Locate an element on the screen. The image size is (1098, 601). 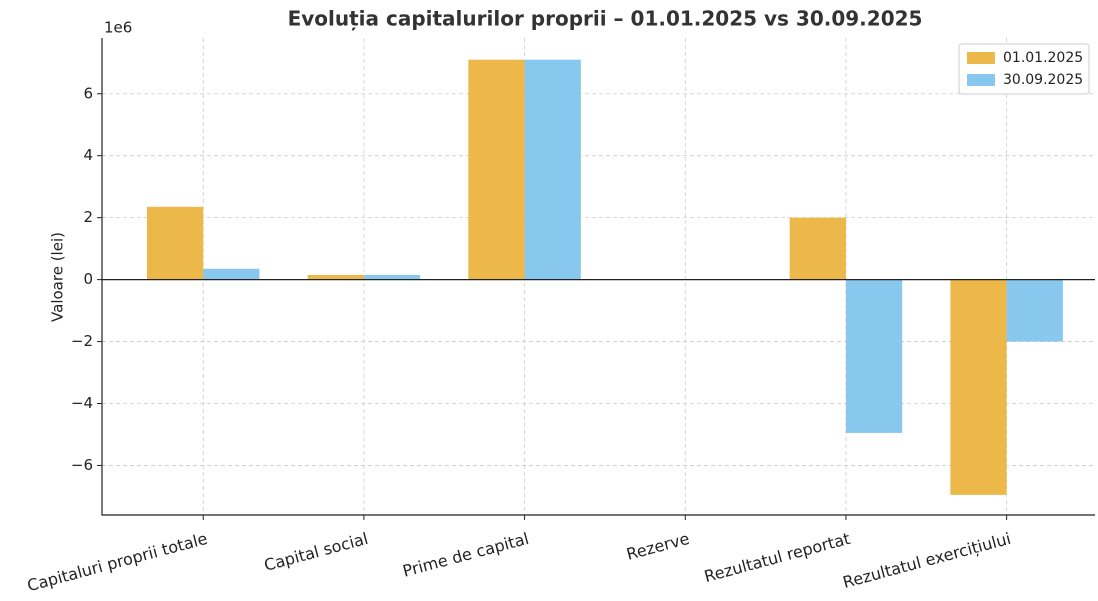
y-tick-label: −6 is located at coordinates (82, 465).